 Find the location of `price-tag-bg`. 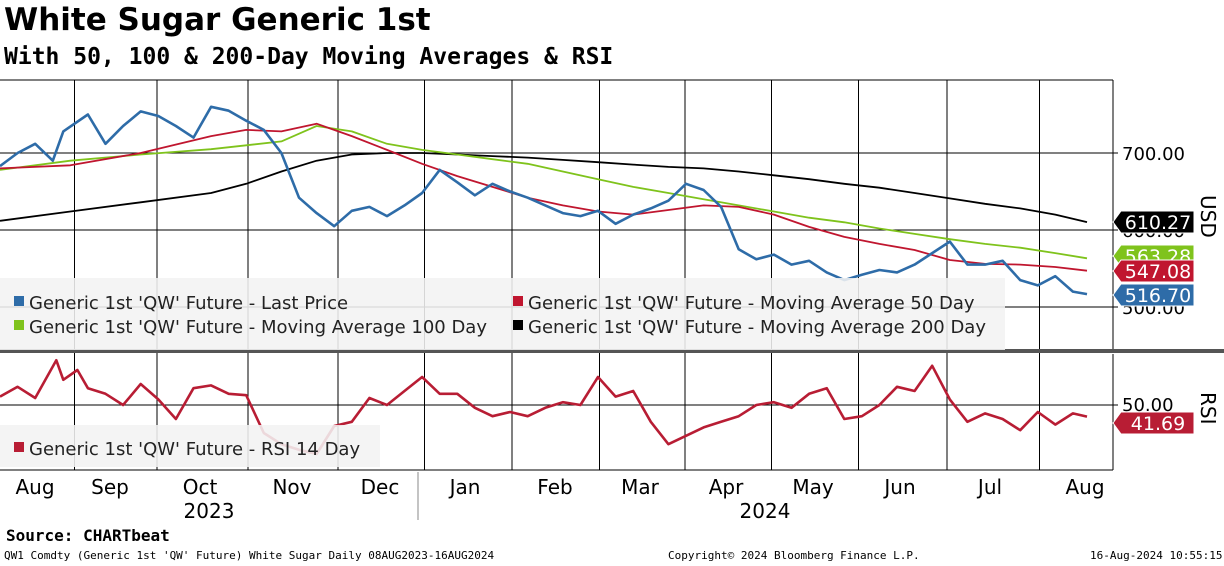

price-tag-bg is located at coordinates (1153, 295).